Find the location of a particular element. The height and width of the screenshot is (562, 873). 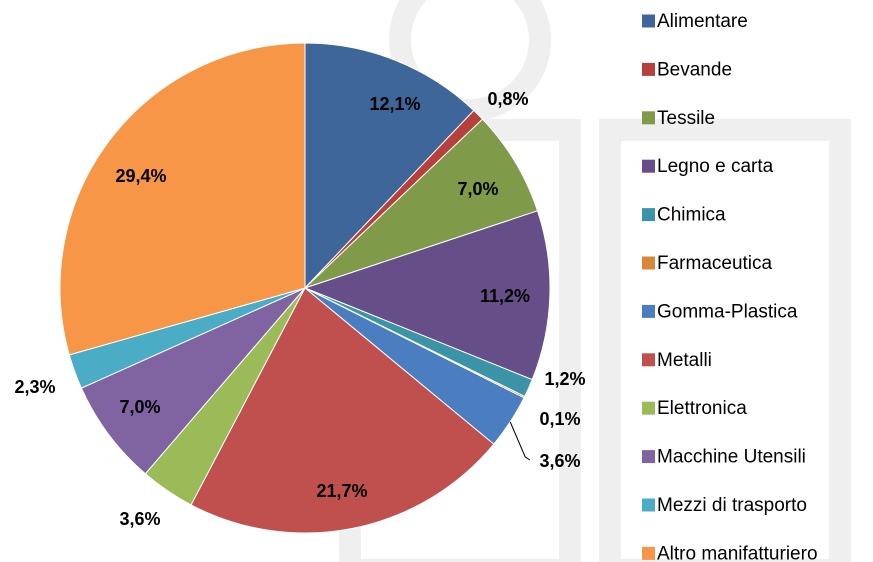

legend-label: Macchine Utensili is located at coordinates (731, 457).